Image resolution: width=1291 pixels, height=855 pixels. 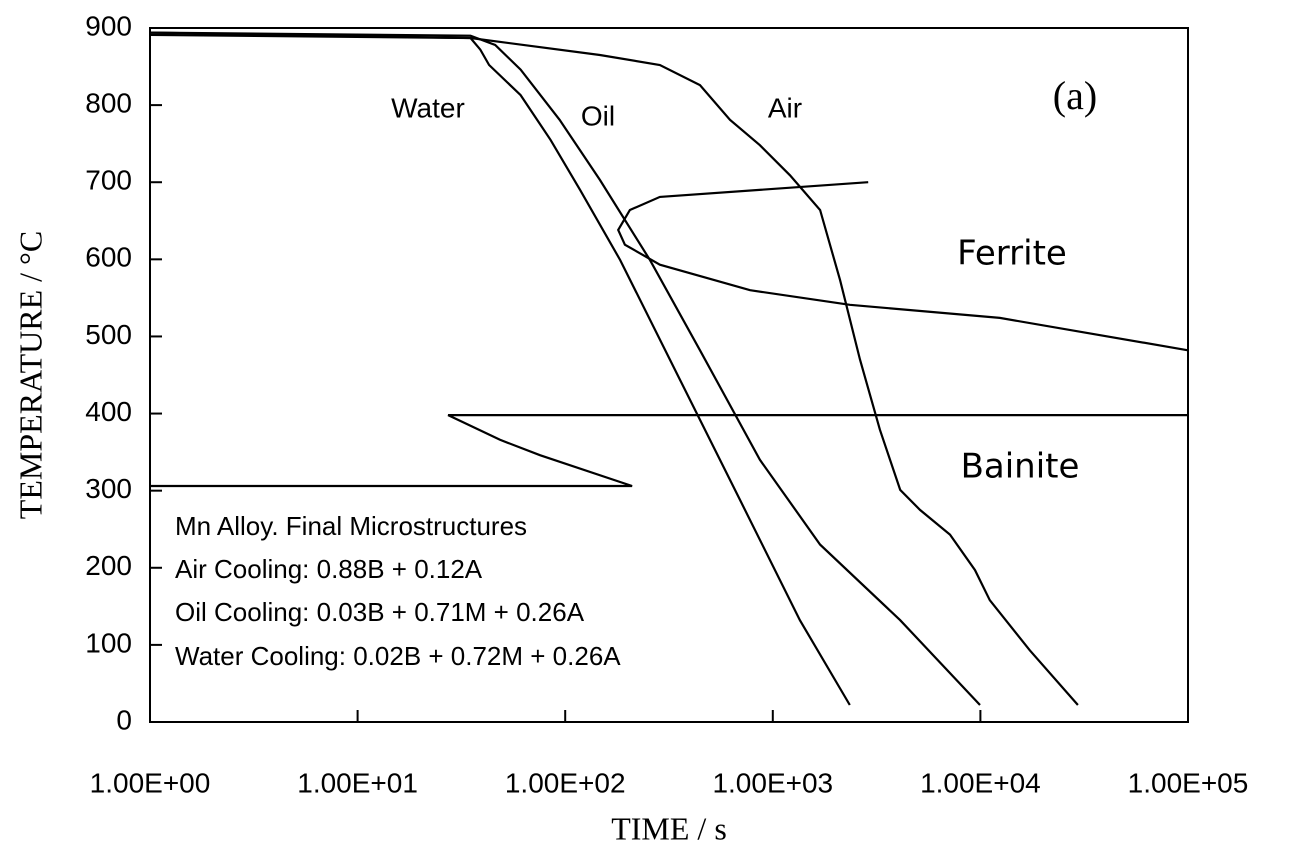 I want to click on x-tick-label: 1.00E+03, so click(x=772, y=782).